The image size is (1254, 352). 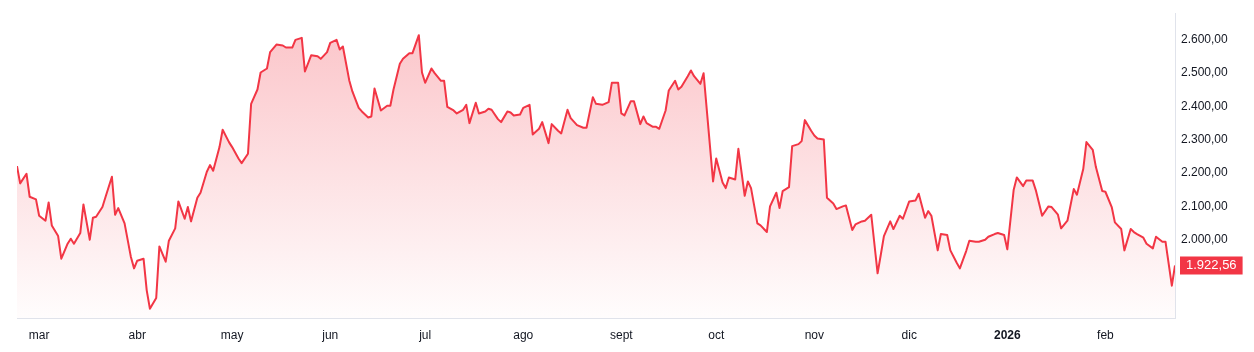 I want to click on x-tick-label: mar, so click(x=39, y=334).